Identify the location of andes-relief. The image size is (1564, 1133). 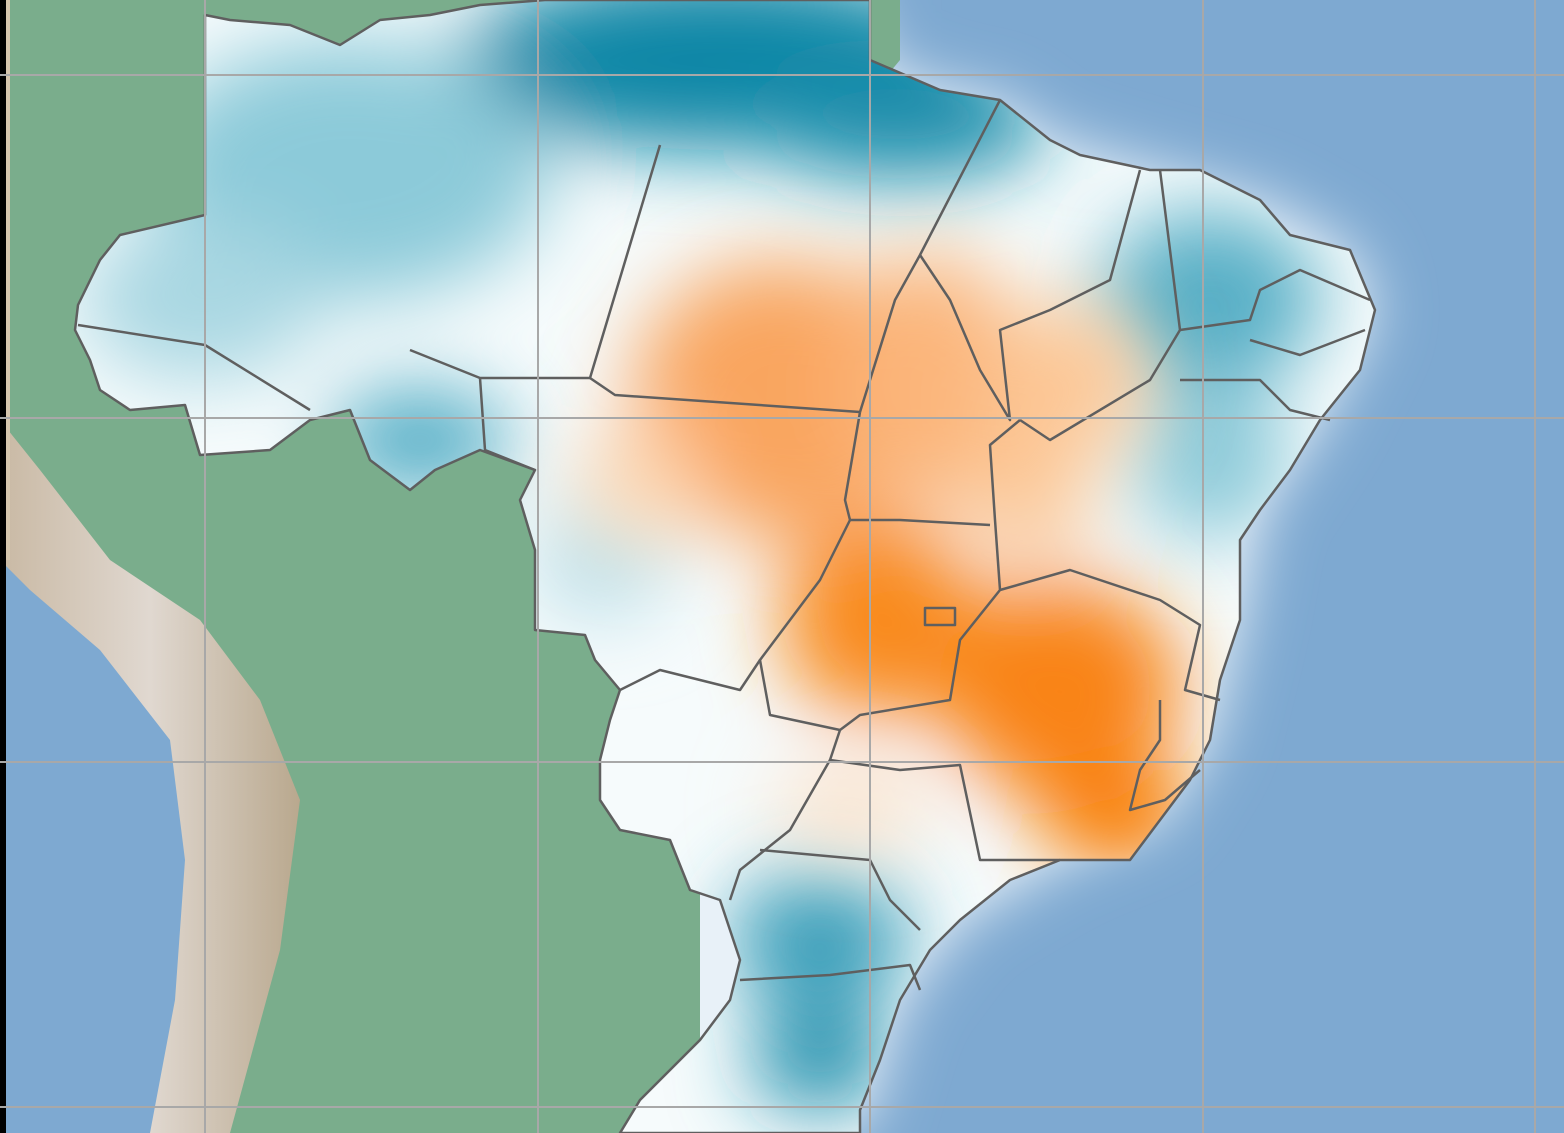
(150, 776).